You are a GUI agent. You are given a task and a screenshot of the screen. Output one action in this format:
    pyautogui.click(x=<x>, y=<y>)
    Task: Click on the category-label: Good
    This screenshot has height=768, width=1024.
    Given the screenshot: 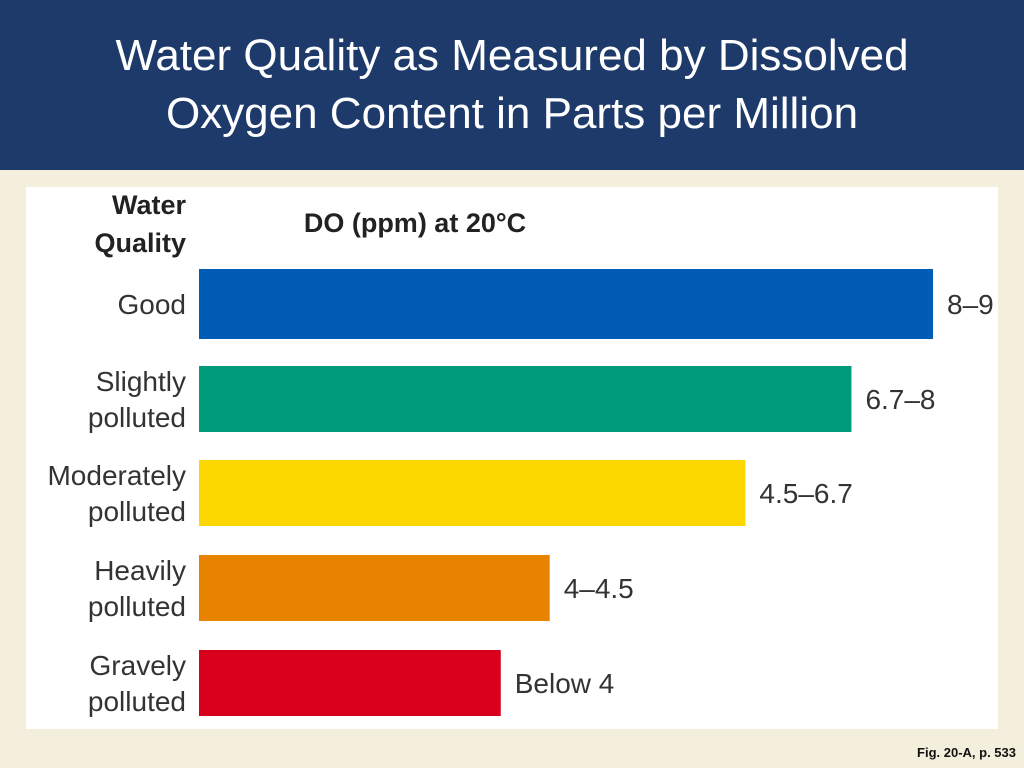 What is the action you would take?
    pyautogui.click(x=152, y=304)
    